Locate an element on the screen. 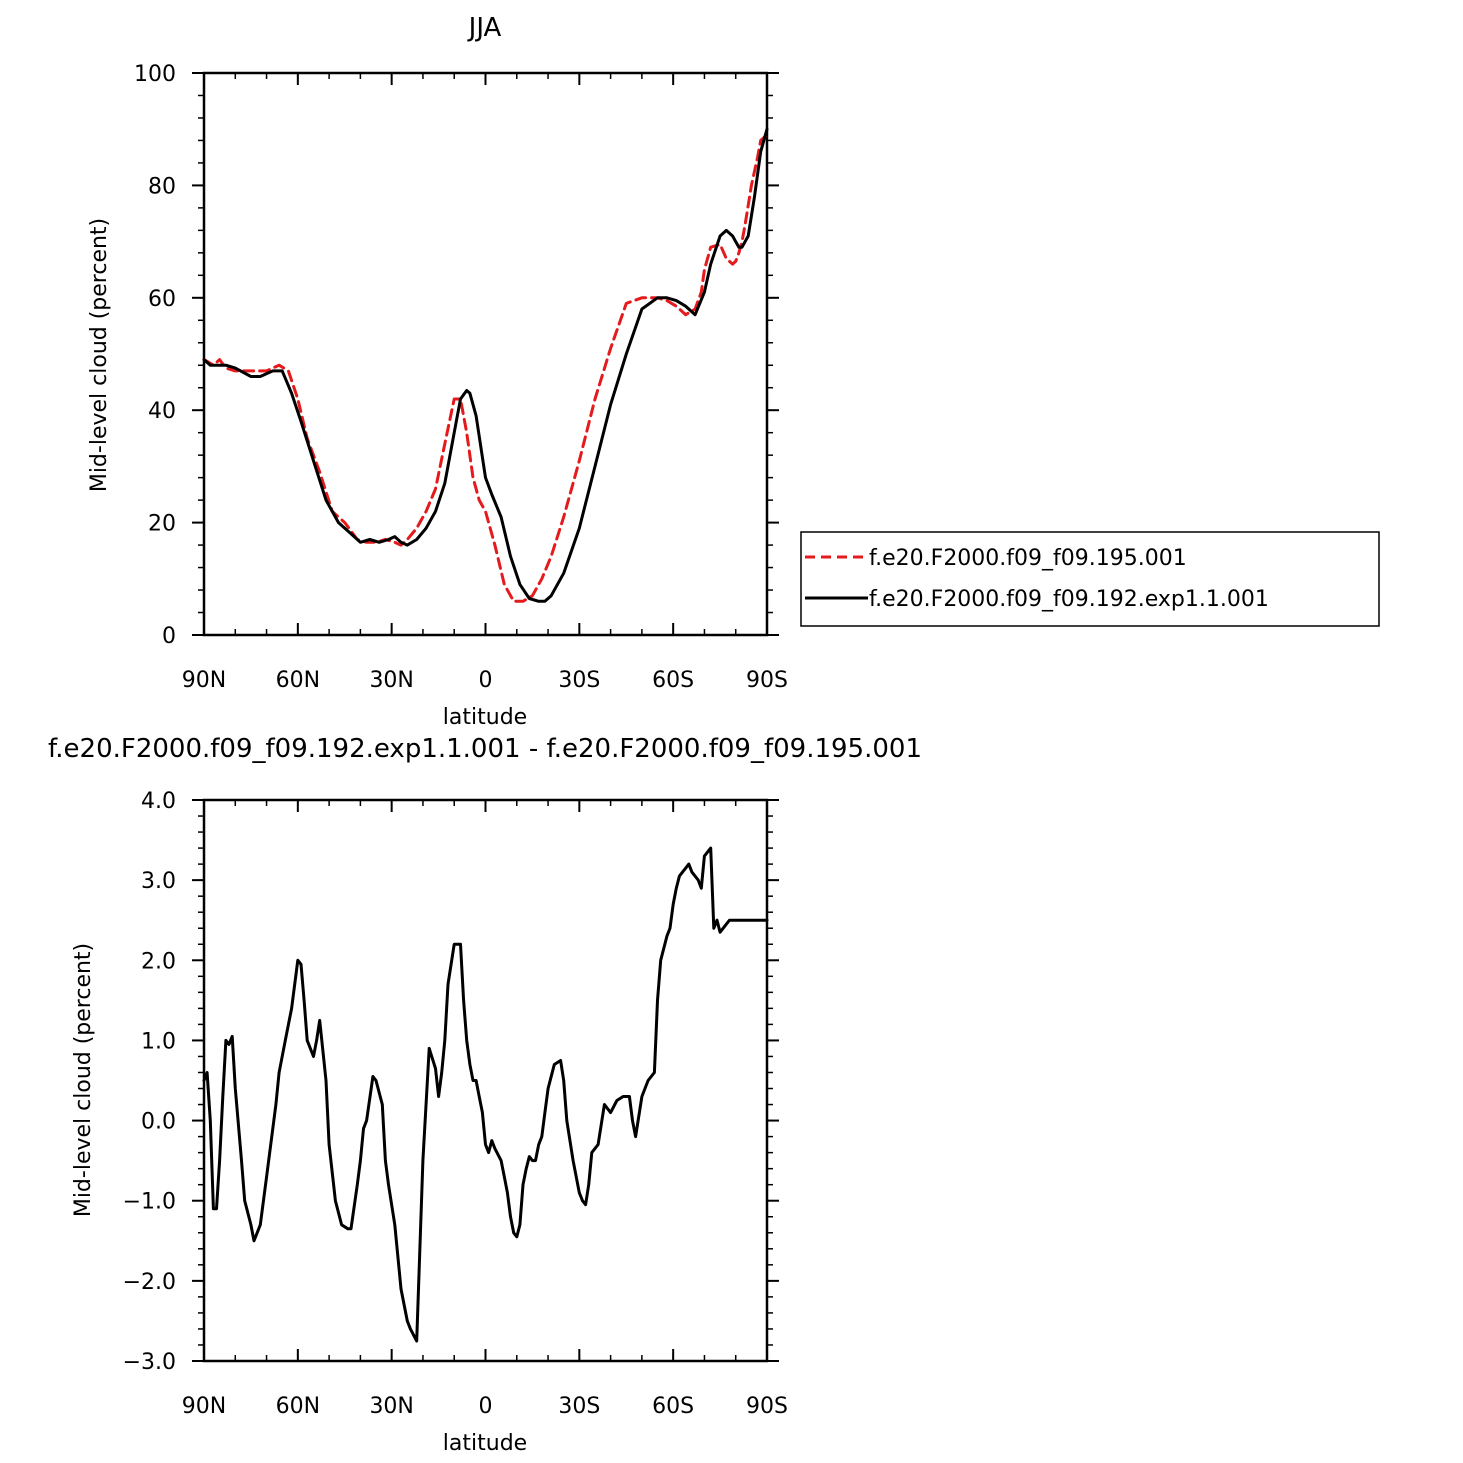 Image resolution: width=1463 pixels, height=1463 pixels. series-line-experiment is located at coordinates (485, 365).